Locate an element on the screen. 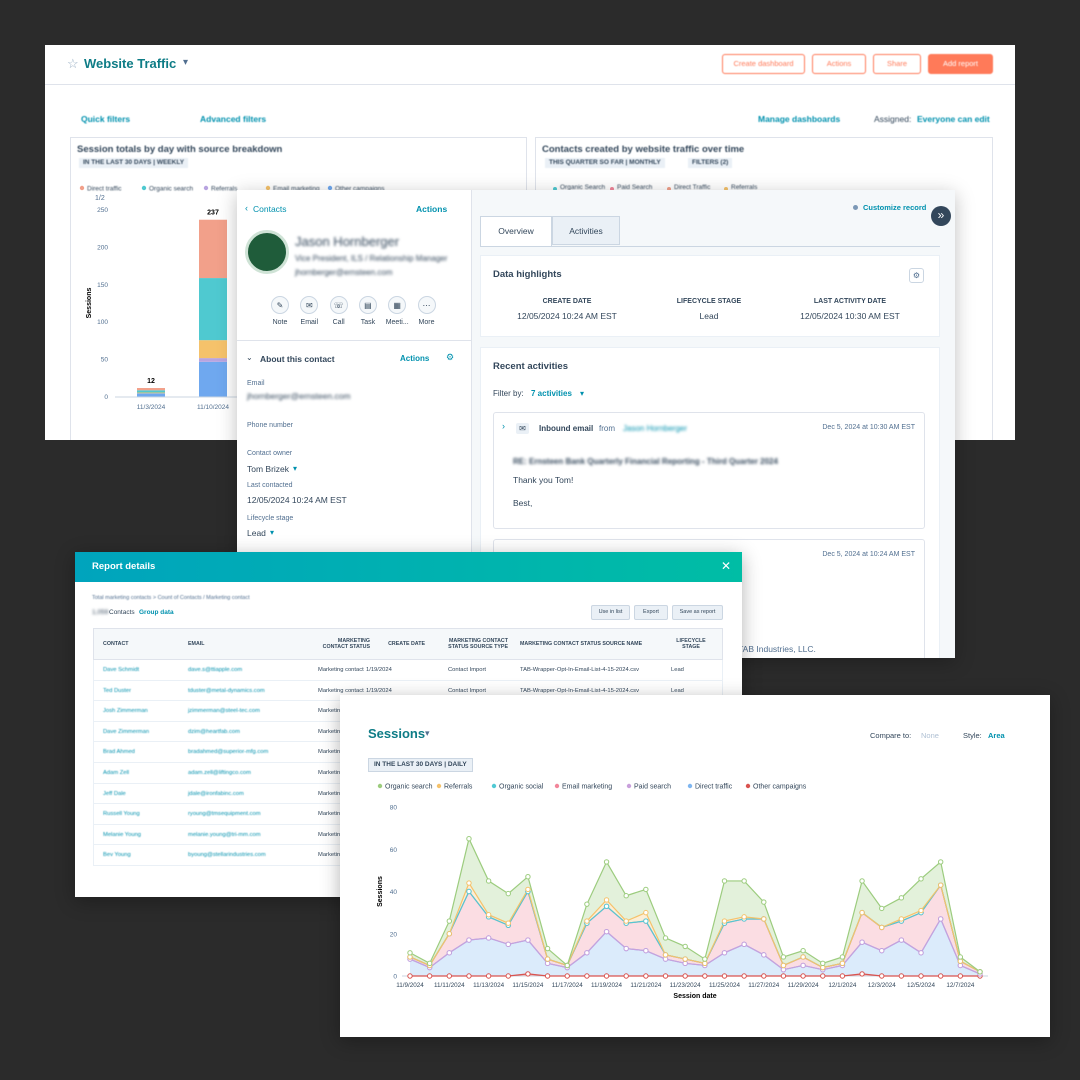 The height and width of the screenshot is (1080, 1080). table-cell: Josh Zimmerman is located at coordinates (125, 711).